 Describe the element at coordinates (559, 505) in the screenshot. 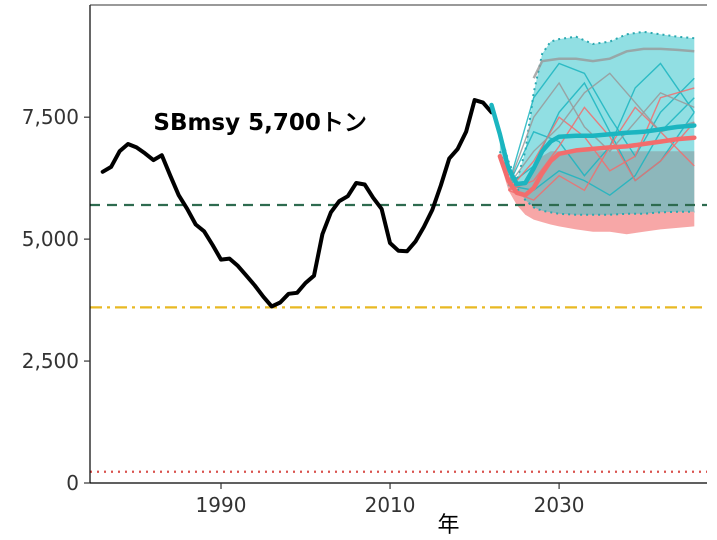

I see `x-tick-label: 2030` at that location.